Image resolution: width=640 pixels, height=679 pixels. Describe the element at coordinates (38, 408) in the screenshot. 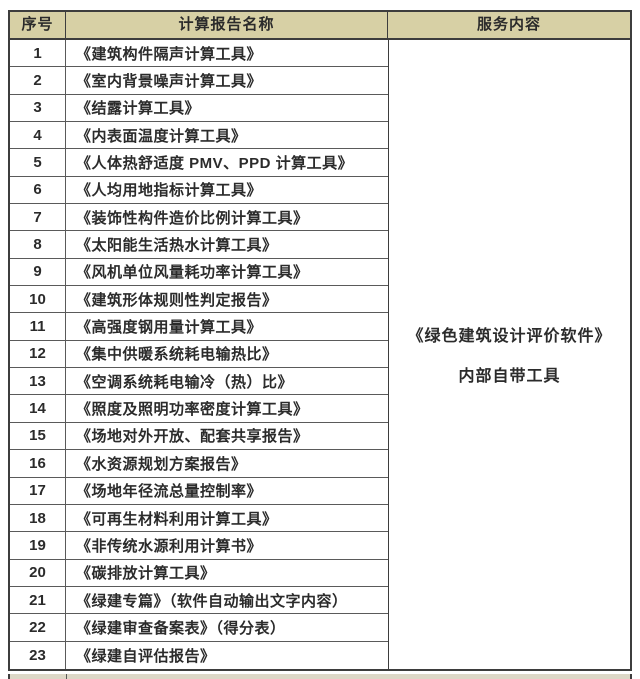

I see `row-serial-number: 14` at that location.